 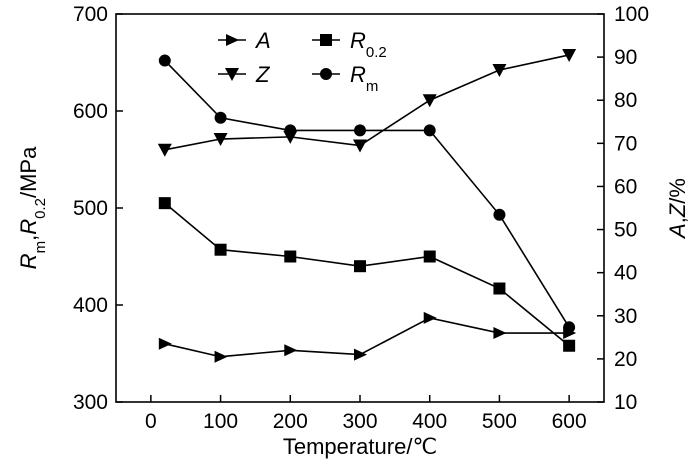 I want to click on axis-title-part: A, so click(x=677, y=231).